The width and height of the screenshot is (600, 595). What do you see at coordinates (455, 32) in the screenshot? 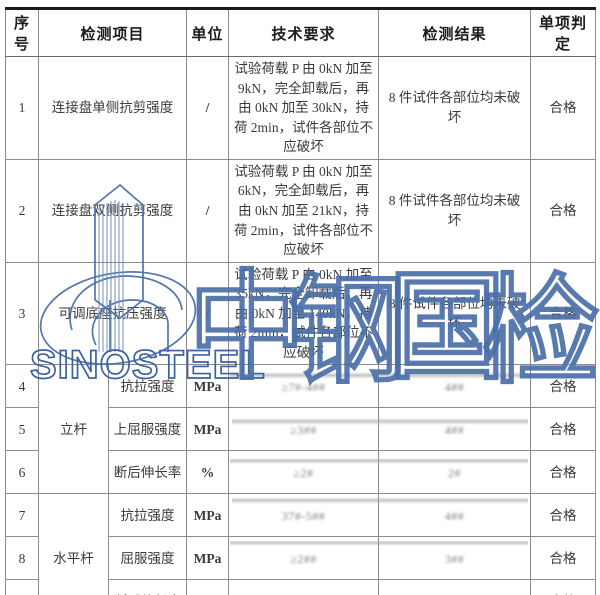
I see `header-result: 检测结果` at bounding box center [455, 32].